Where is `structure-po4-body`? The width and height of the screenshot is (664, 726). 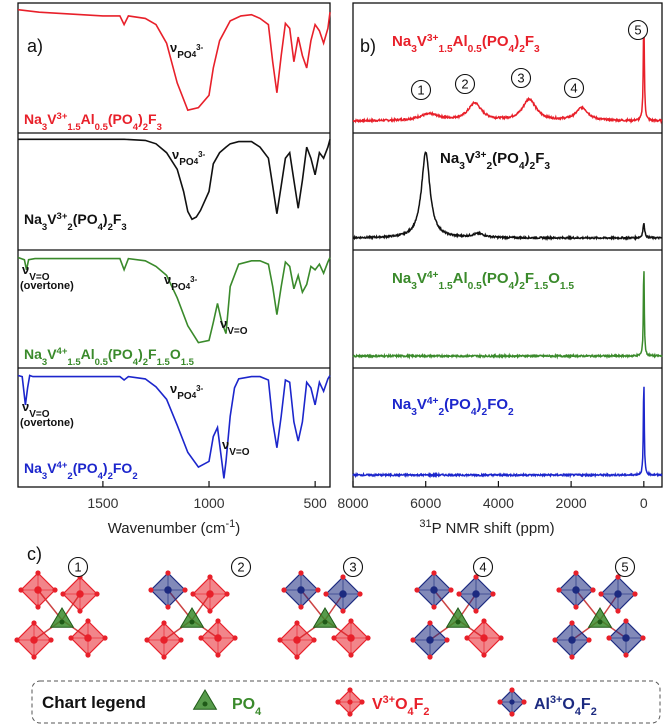 structure-po4-body is located at coordinates (62, 617).